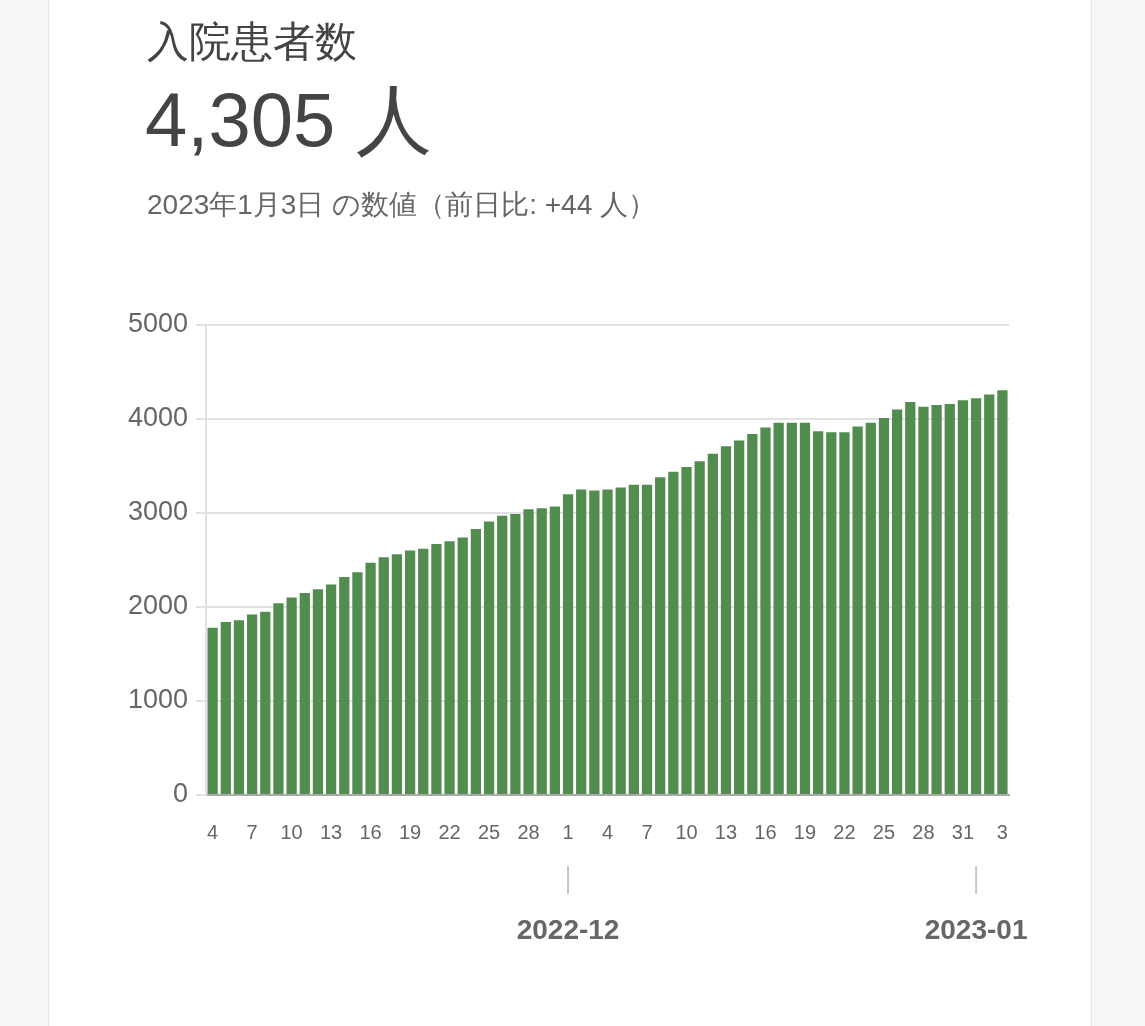  I want to click on y-tick-label: 0, so click(181, 793).